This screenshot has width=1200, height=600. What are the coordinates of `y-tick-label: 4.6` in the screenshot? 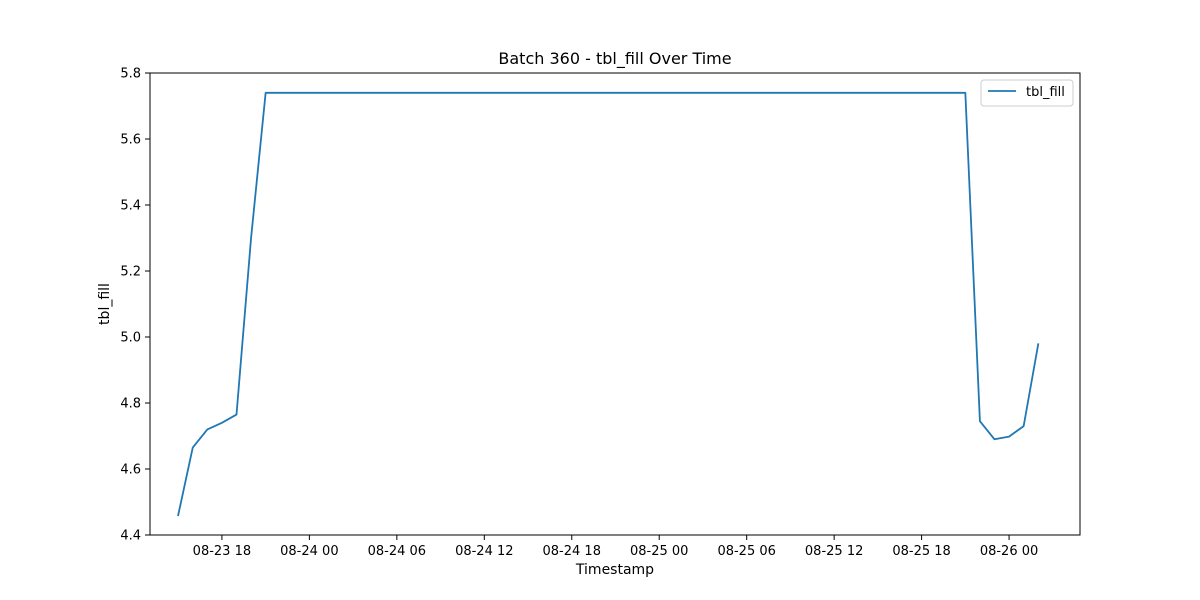 It's located at (130, 470).